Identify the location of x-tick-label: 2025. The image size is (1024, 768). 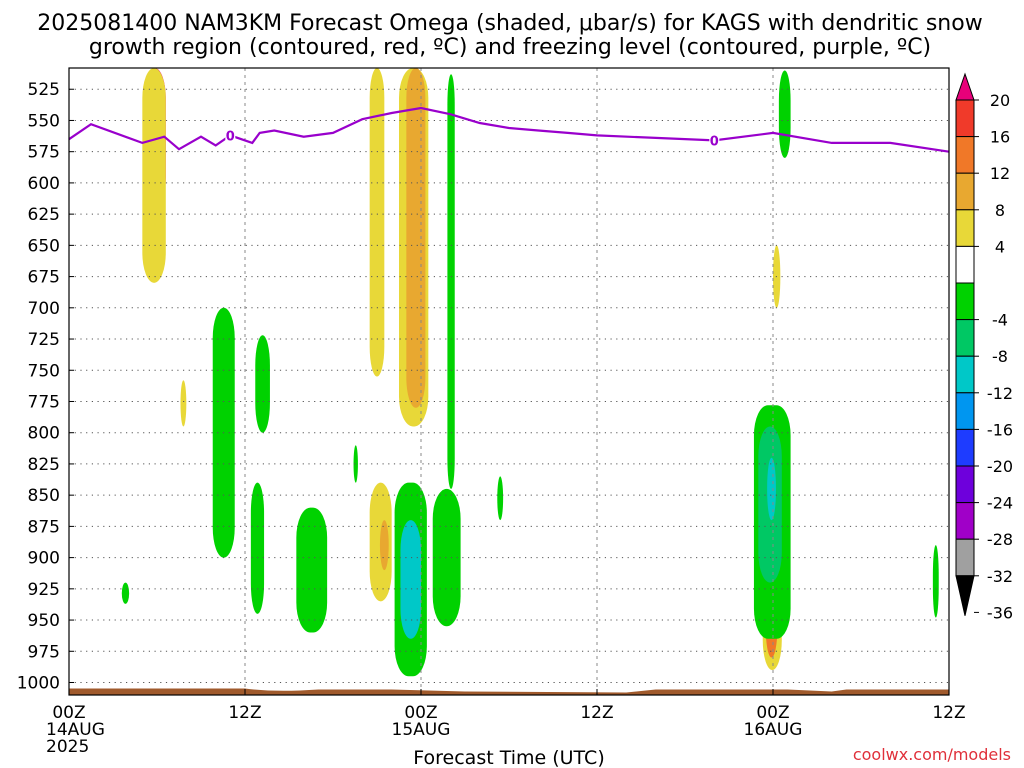
(67, 747).